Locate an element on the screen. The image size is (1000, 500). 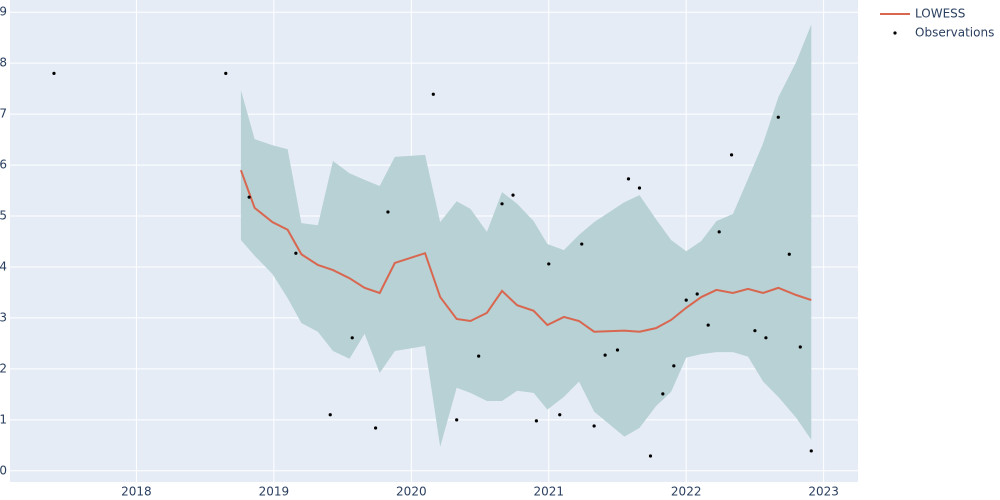
legend-label: LOWESS is located at coordinates (940, 14).